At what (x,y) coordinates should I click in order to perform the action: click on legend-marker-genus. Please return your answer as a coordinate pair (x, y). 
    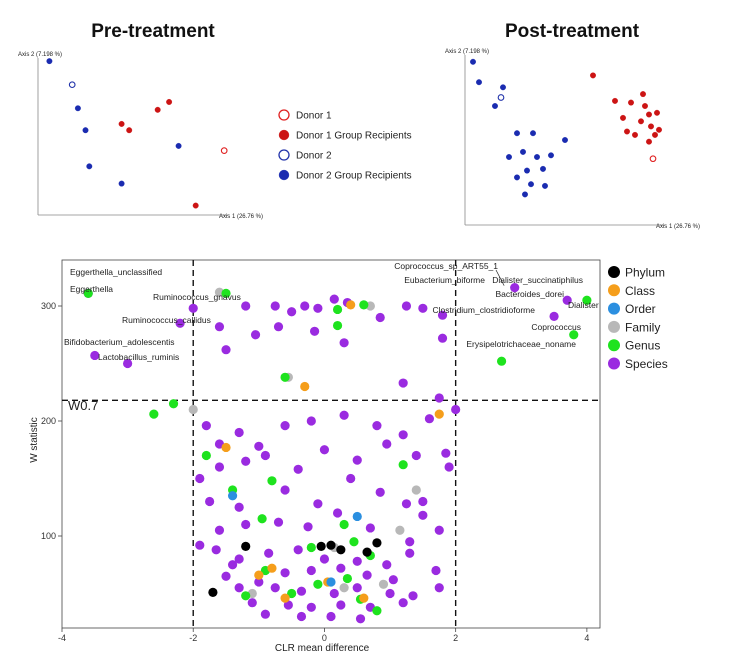
    Looking at the image, I should click on (614, 345).